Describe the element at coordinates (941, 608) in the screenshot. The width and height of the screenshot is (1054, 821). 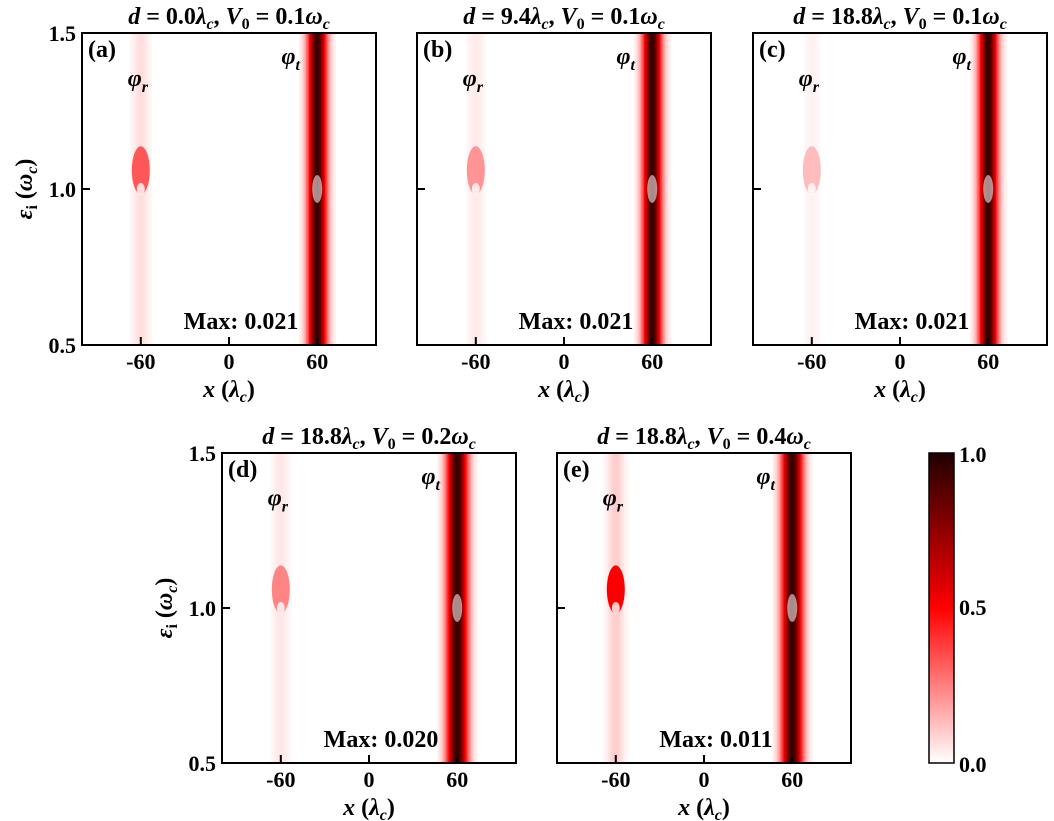
I see `colorbar-gradient` at that location.